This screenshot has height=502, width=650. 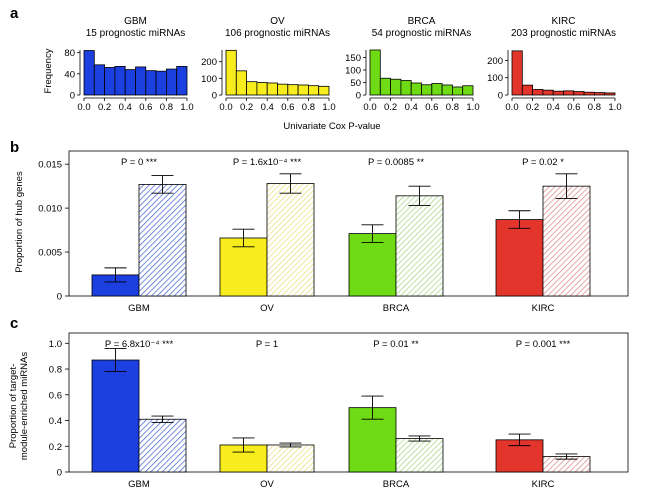 What do you see at coordinates (519, 258) in the screenshot?
I see `hub-solid-bar` at bounding box center [519, 258].